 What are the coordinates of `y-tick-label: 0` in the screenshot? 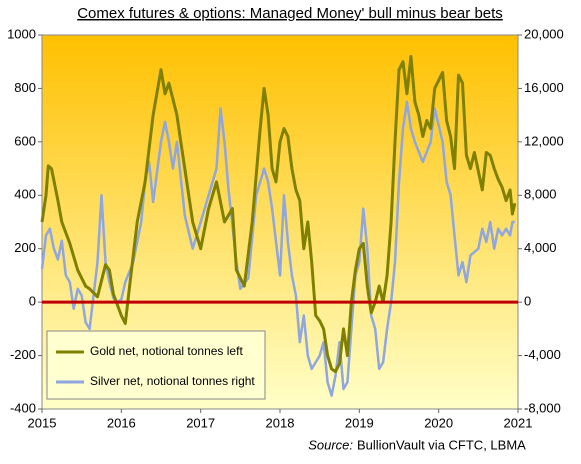 It's located at (32, 301).